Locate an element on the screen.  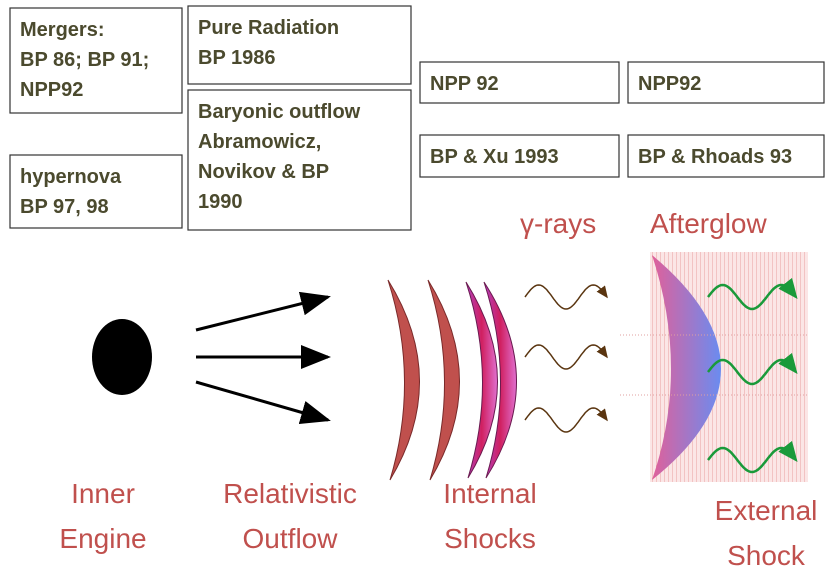
stage-label: Inner is located at coordinates (103, 493).